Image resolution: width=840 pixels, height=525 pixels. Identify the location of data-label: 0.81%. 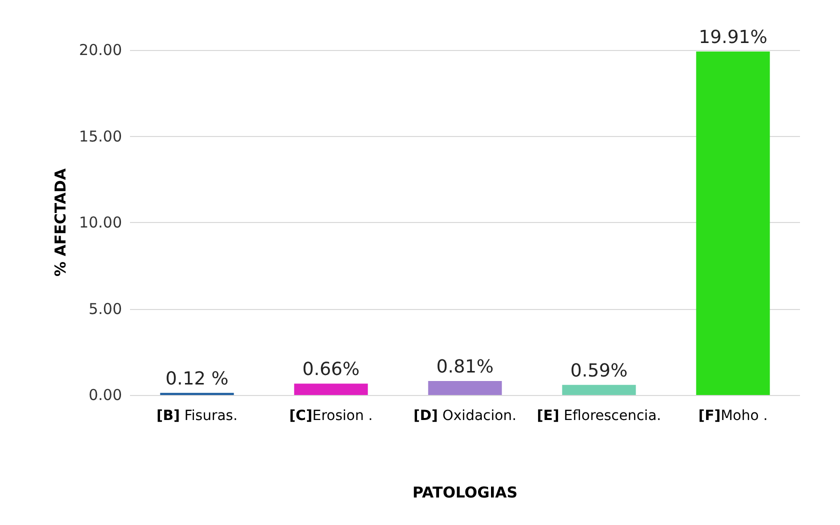
(465, 367).